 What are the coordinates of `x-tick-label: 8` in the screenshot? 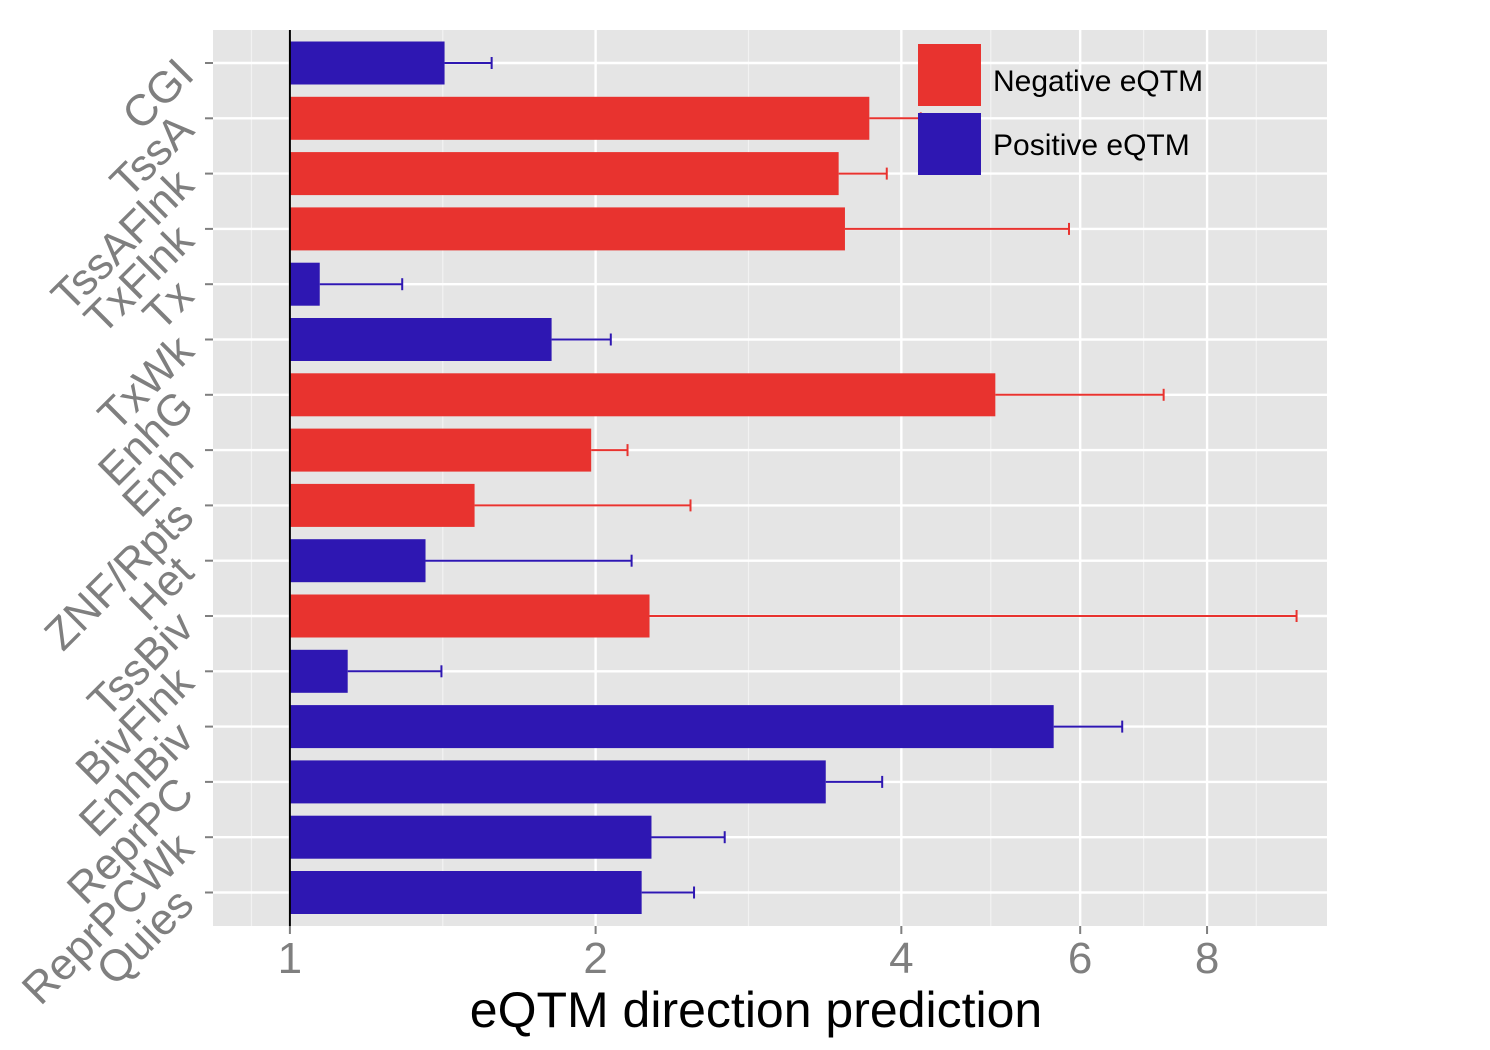 It's located at (1207, 958).